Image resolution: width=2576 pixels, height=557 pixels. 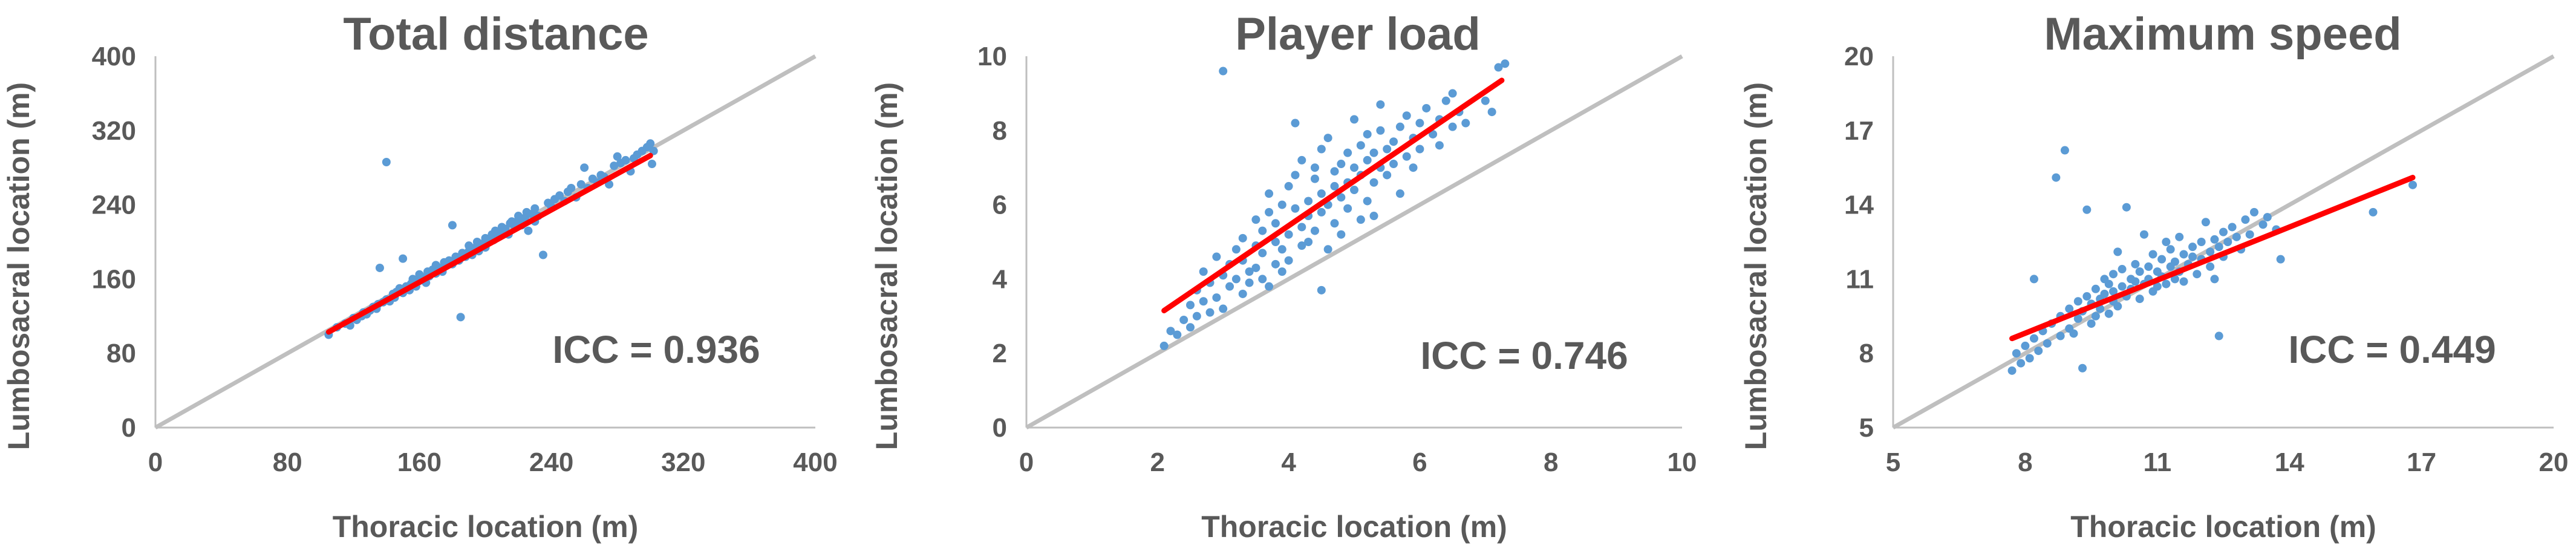 I want to click on chart-title: Total distance, so click(x=495, y=34).